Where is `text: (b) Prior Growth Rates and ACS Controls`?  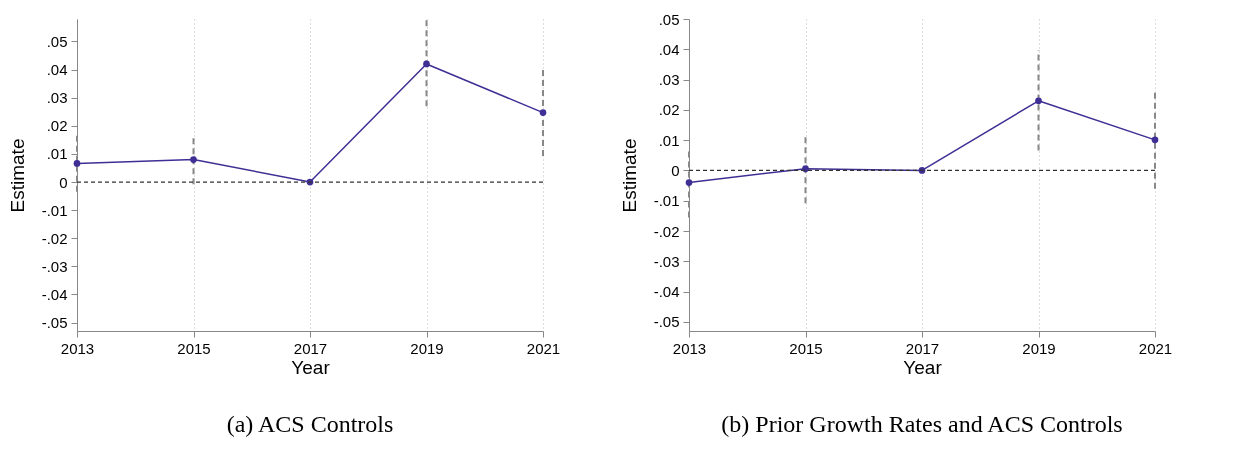 text: (b) Prior Growth Rates and ACS Controls is located at coordinates (922, 424).